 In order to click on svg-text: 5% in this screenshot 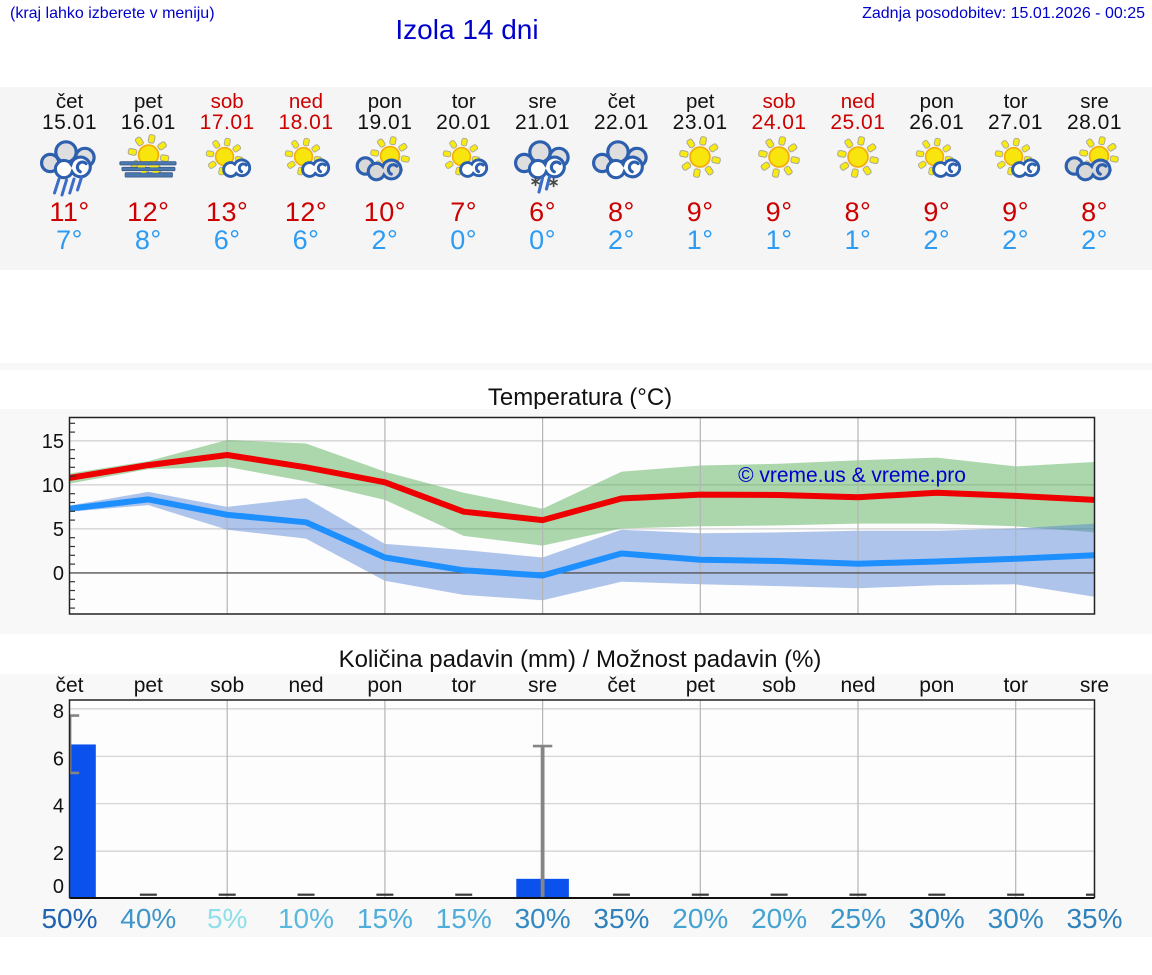, I will do `click(227, 918)`.